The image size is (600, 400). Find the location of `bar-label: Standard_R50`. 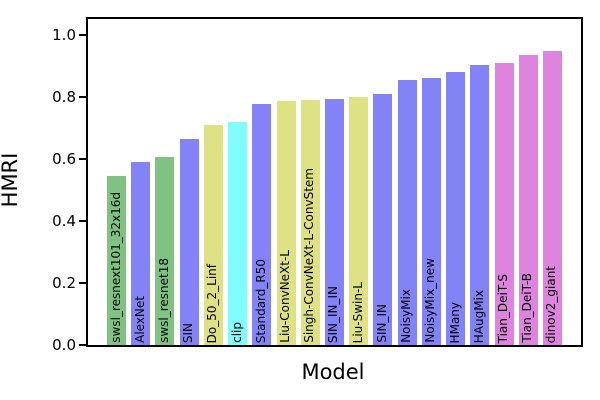

bar-label: Standard_R50 is located at coordinates (260, 300).